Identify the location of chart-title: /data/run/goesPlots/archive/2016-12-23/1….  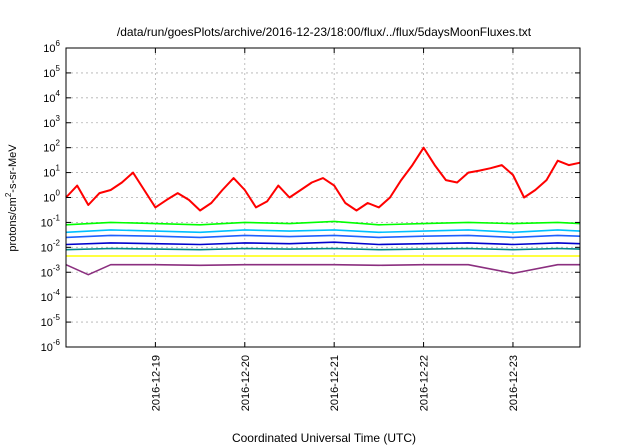
(324, 32).